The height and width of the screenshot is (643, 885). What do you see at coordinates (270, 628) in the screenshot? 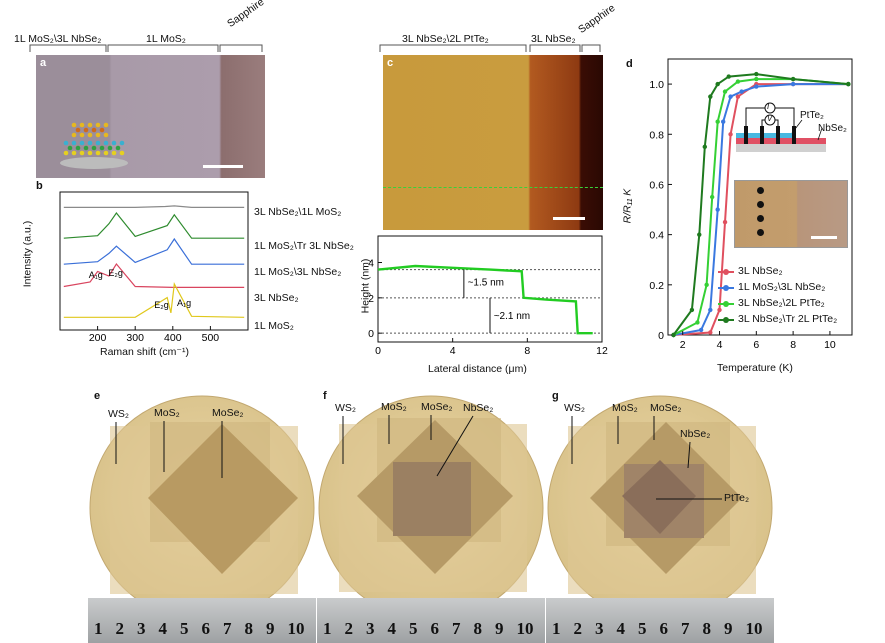
I see `ruler-number: 9` at bounding box center [270, 628].